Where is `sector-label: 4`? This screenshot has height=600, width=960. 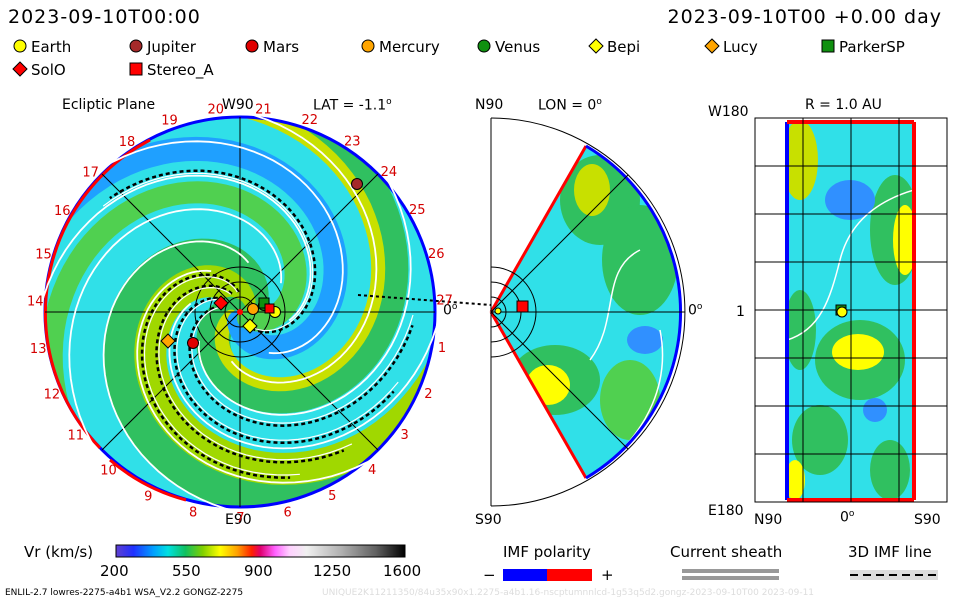
sector-label: 4 is located at coordinates (372, 470).